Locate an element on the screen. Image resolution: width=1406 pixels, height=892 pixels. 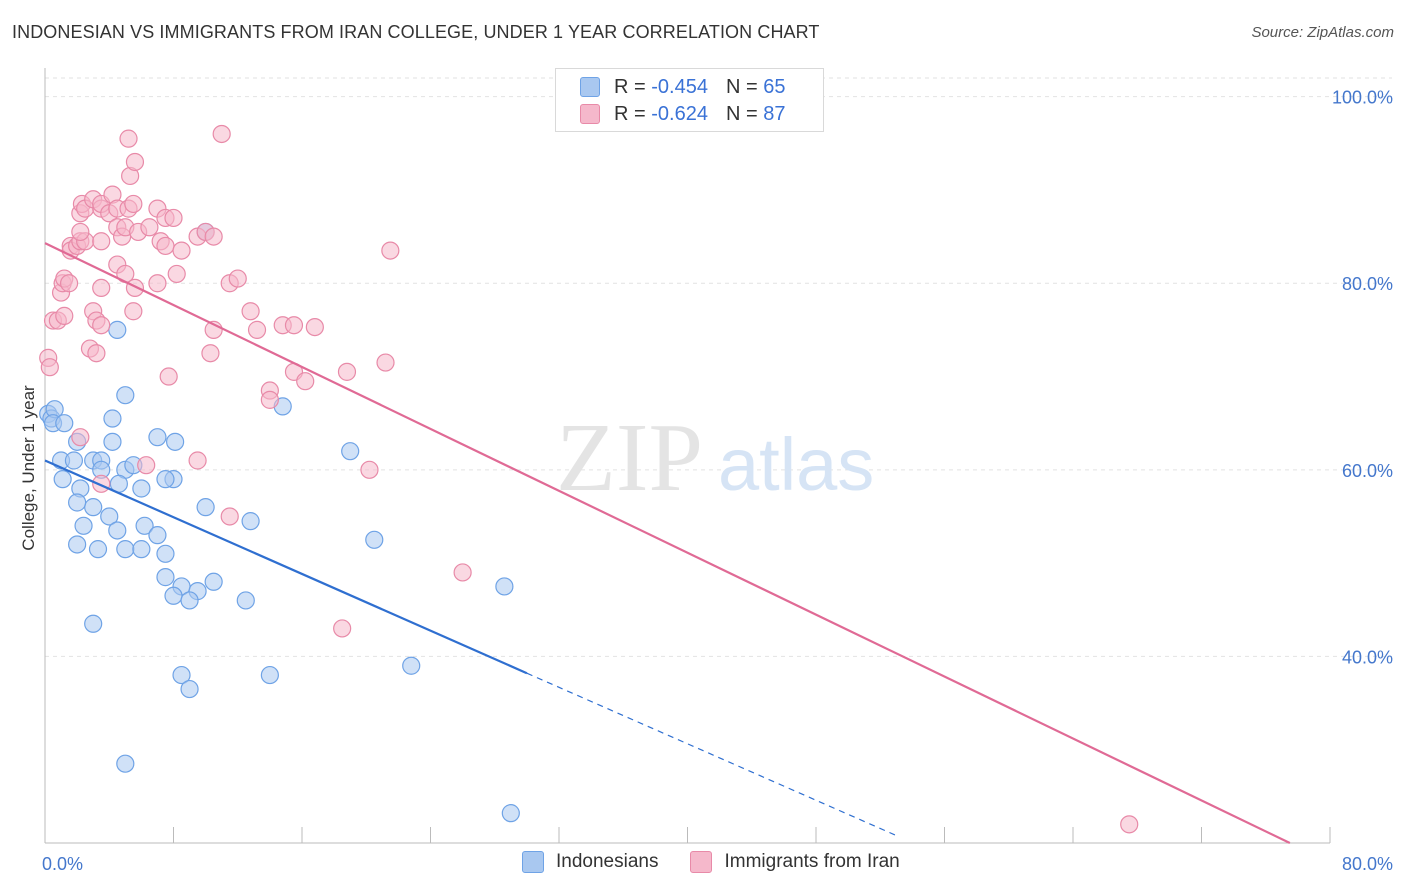
legend-row-iran: R = -0.624 N = 87 is located at coordinates (682, 114).